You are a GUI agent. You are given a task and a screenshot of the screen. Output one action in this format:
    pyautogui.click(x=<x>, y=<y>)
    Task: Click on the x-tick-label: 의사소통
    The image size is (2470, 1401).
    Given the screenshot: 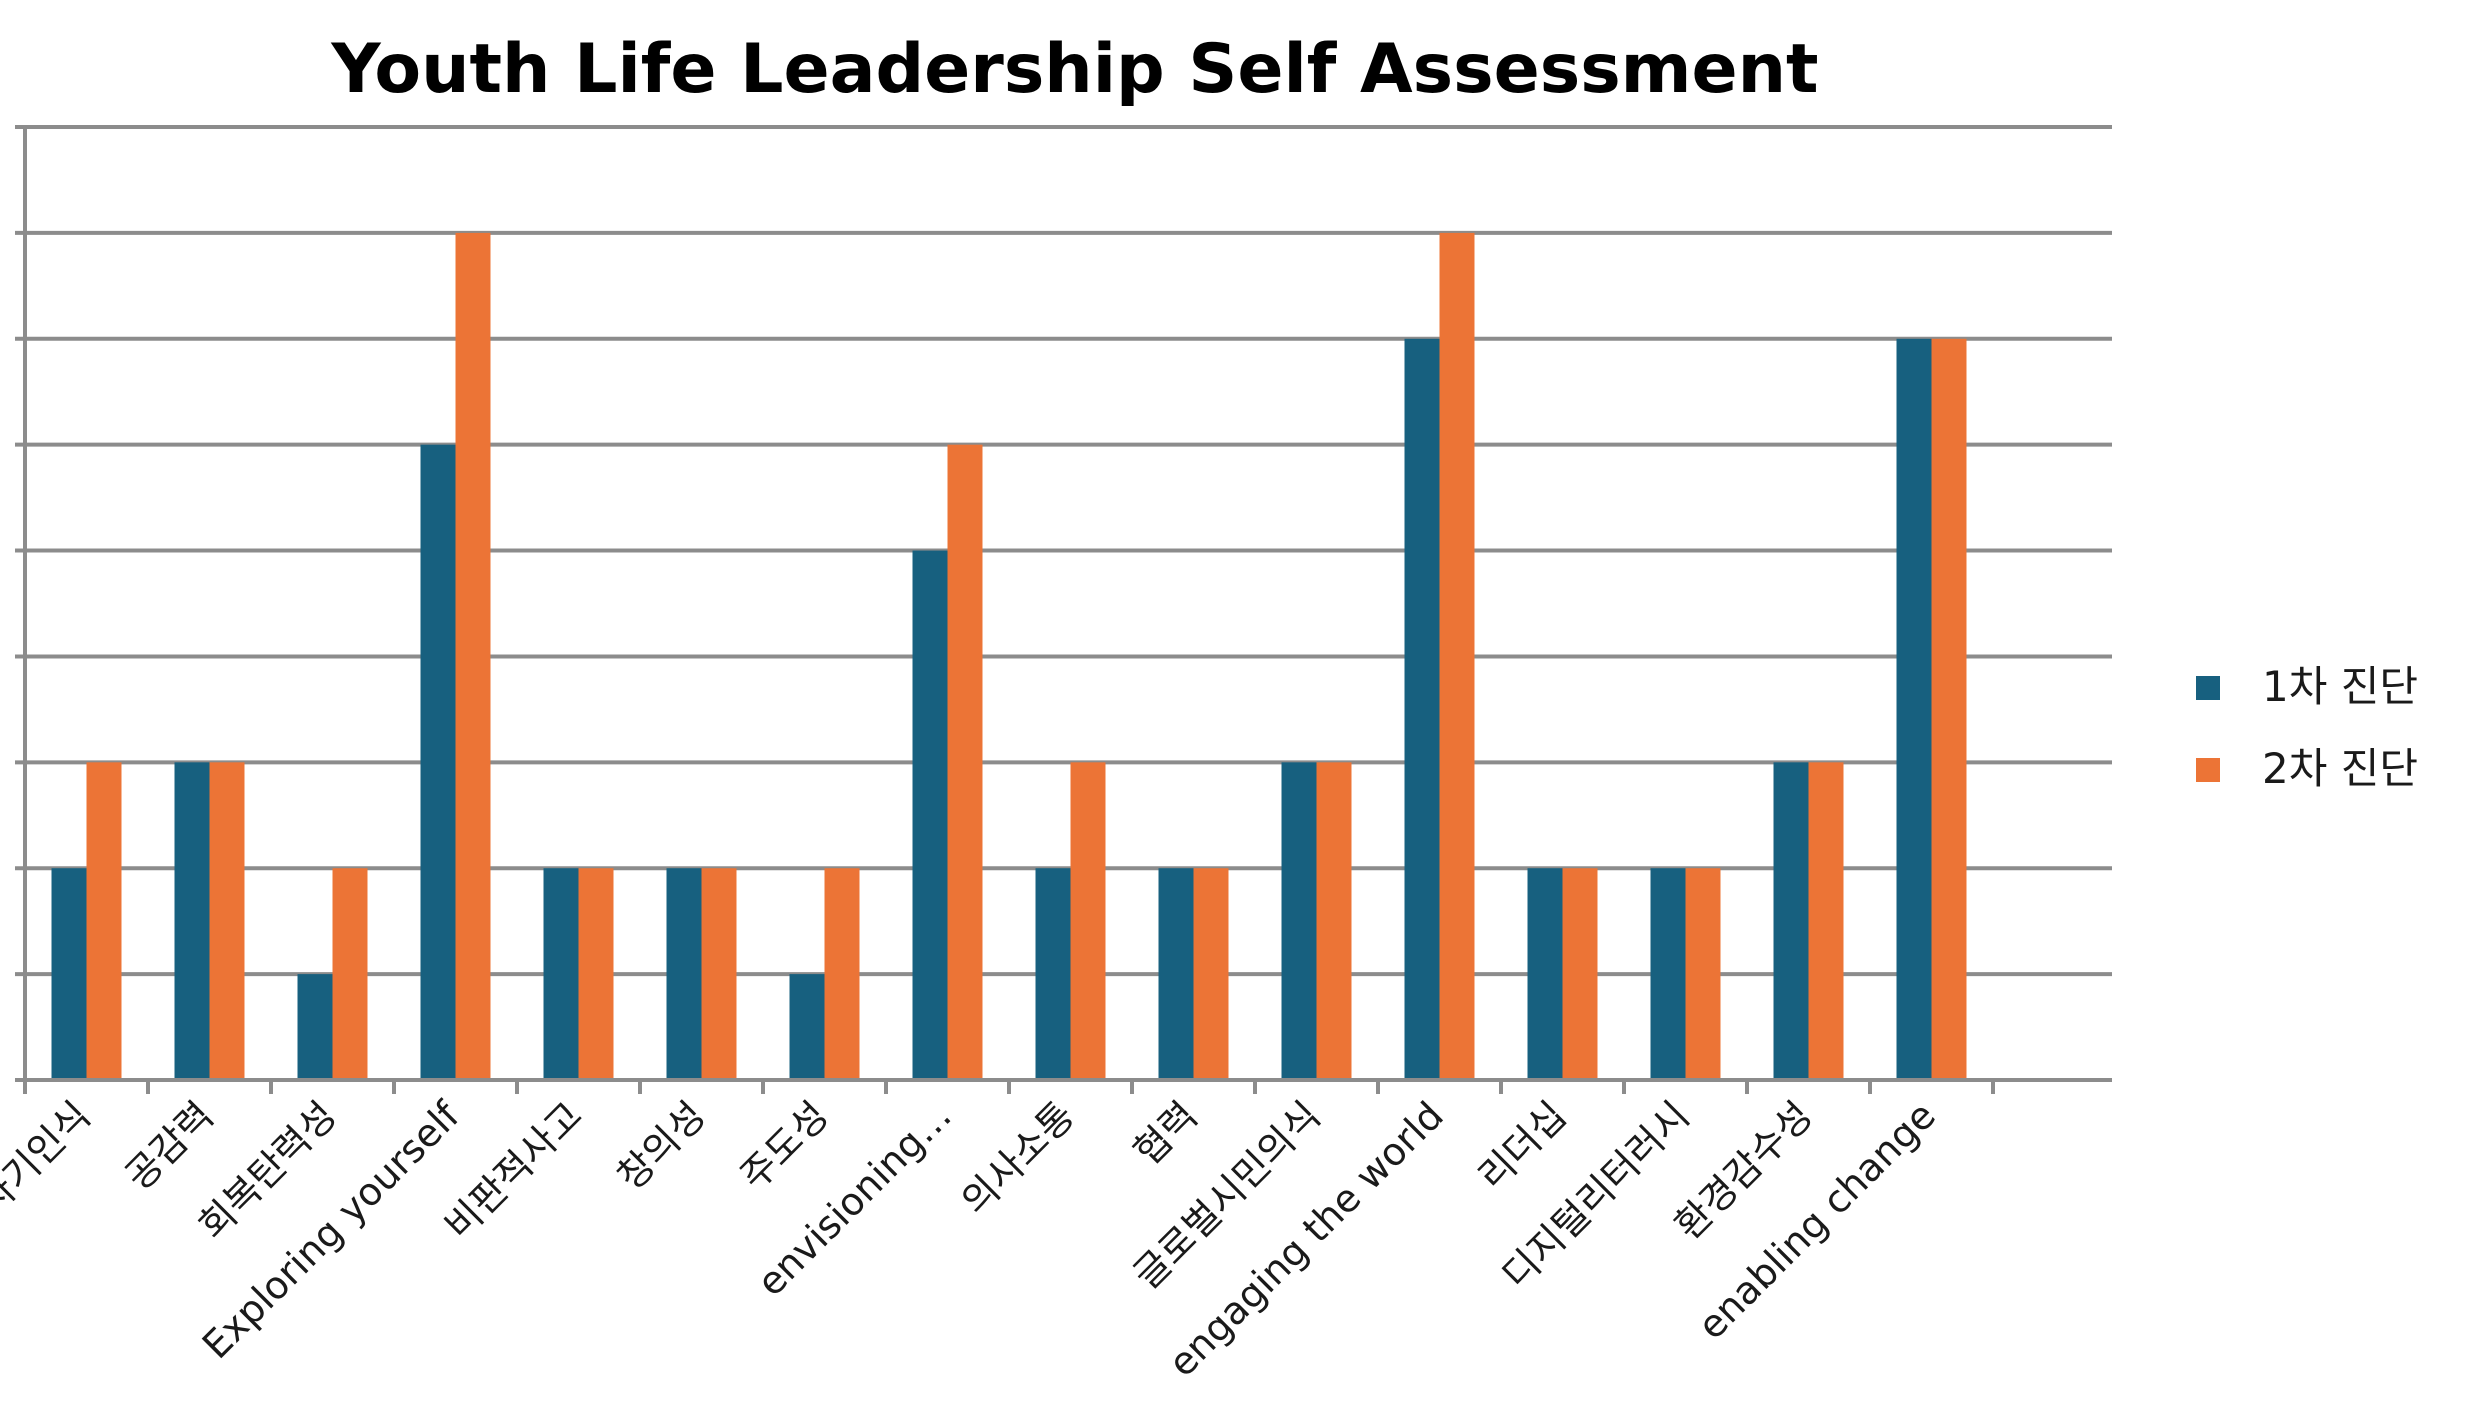 What is the action you would take?
    pyautogui.click(x=1018, y=1158)
    